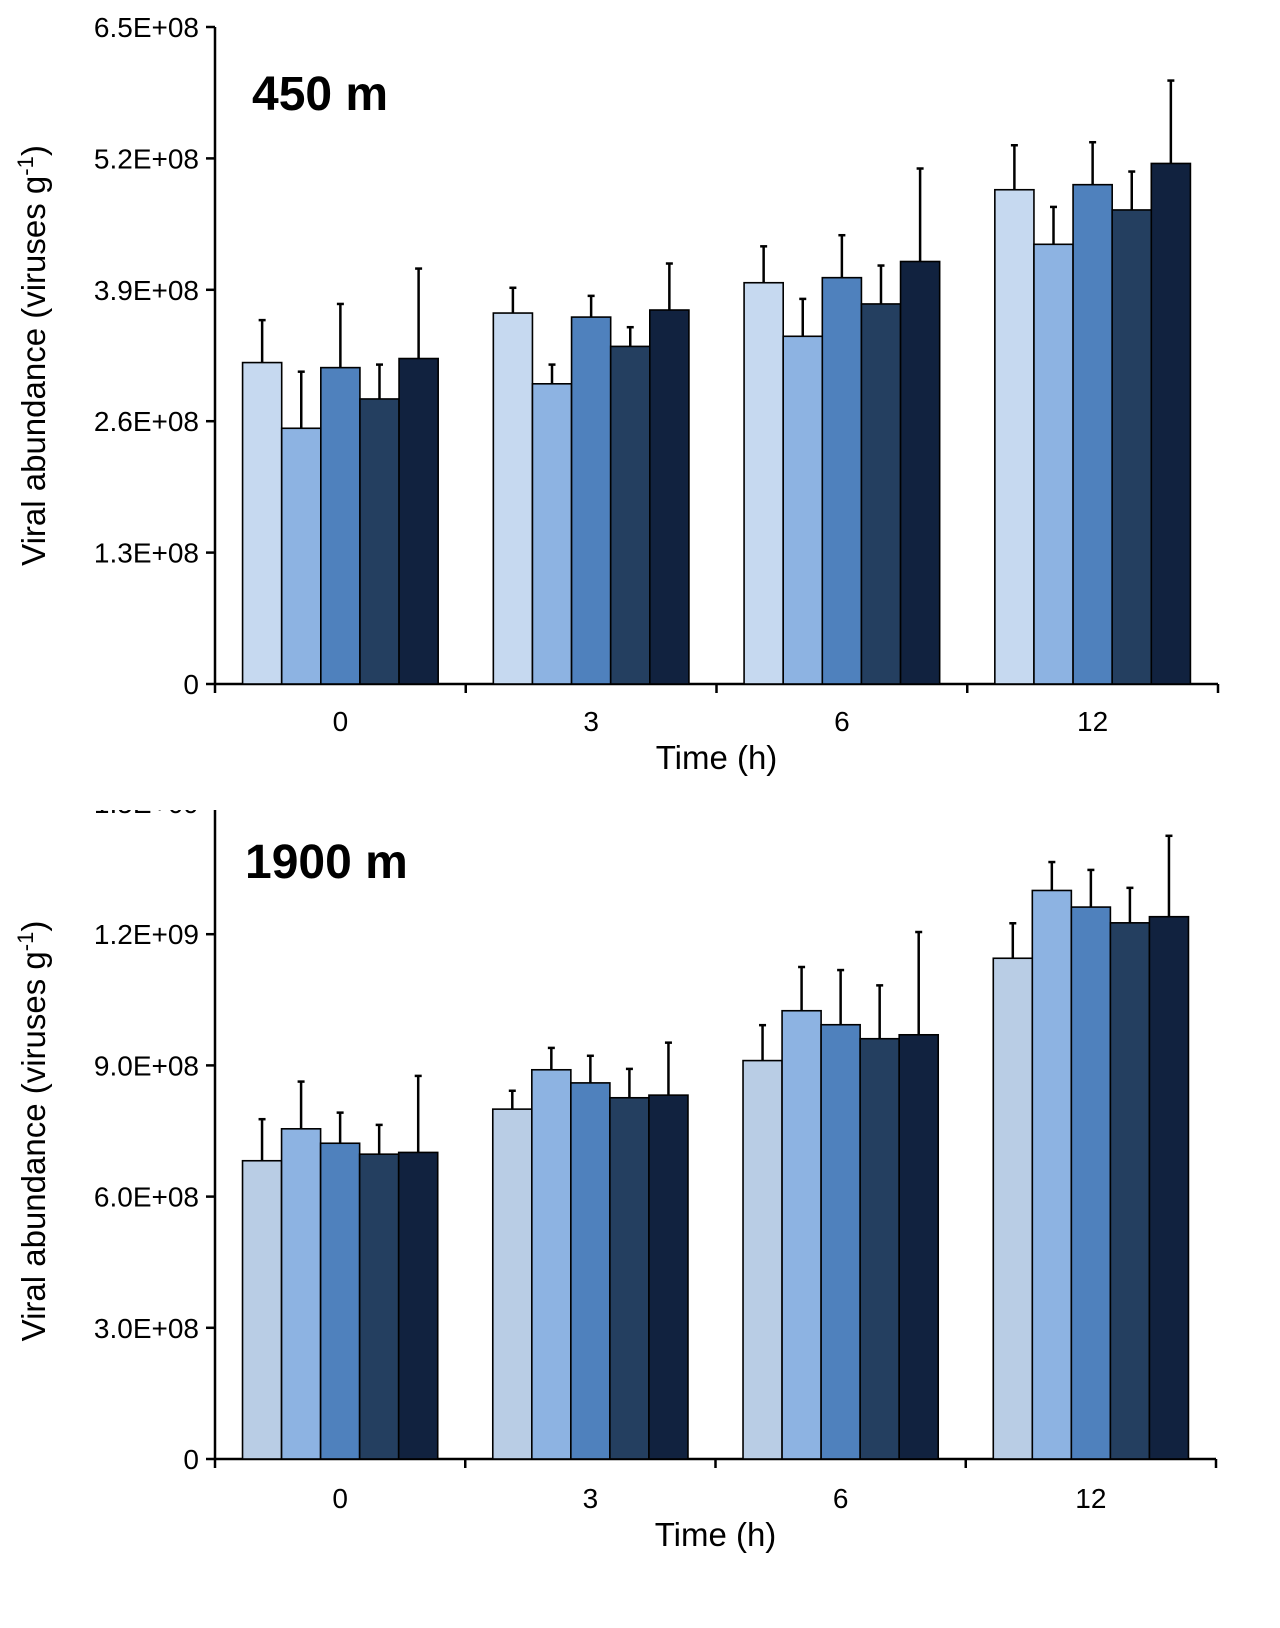 This screenshot has height=1628, width=1280. What do you see at coordinates (146, 814) in the screenshot?
I see `y-tick-label: 1.5E+09` at bounding box center [146, 814].